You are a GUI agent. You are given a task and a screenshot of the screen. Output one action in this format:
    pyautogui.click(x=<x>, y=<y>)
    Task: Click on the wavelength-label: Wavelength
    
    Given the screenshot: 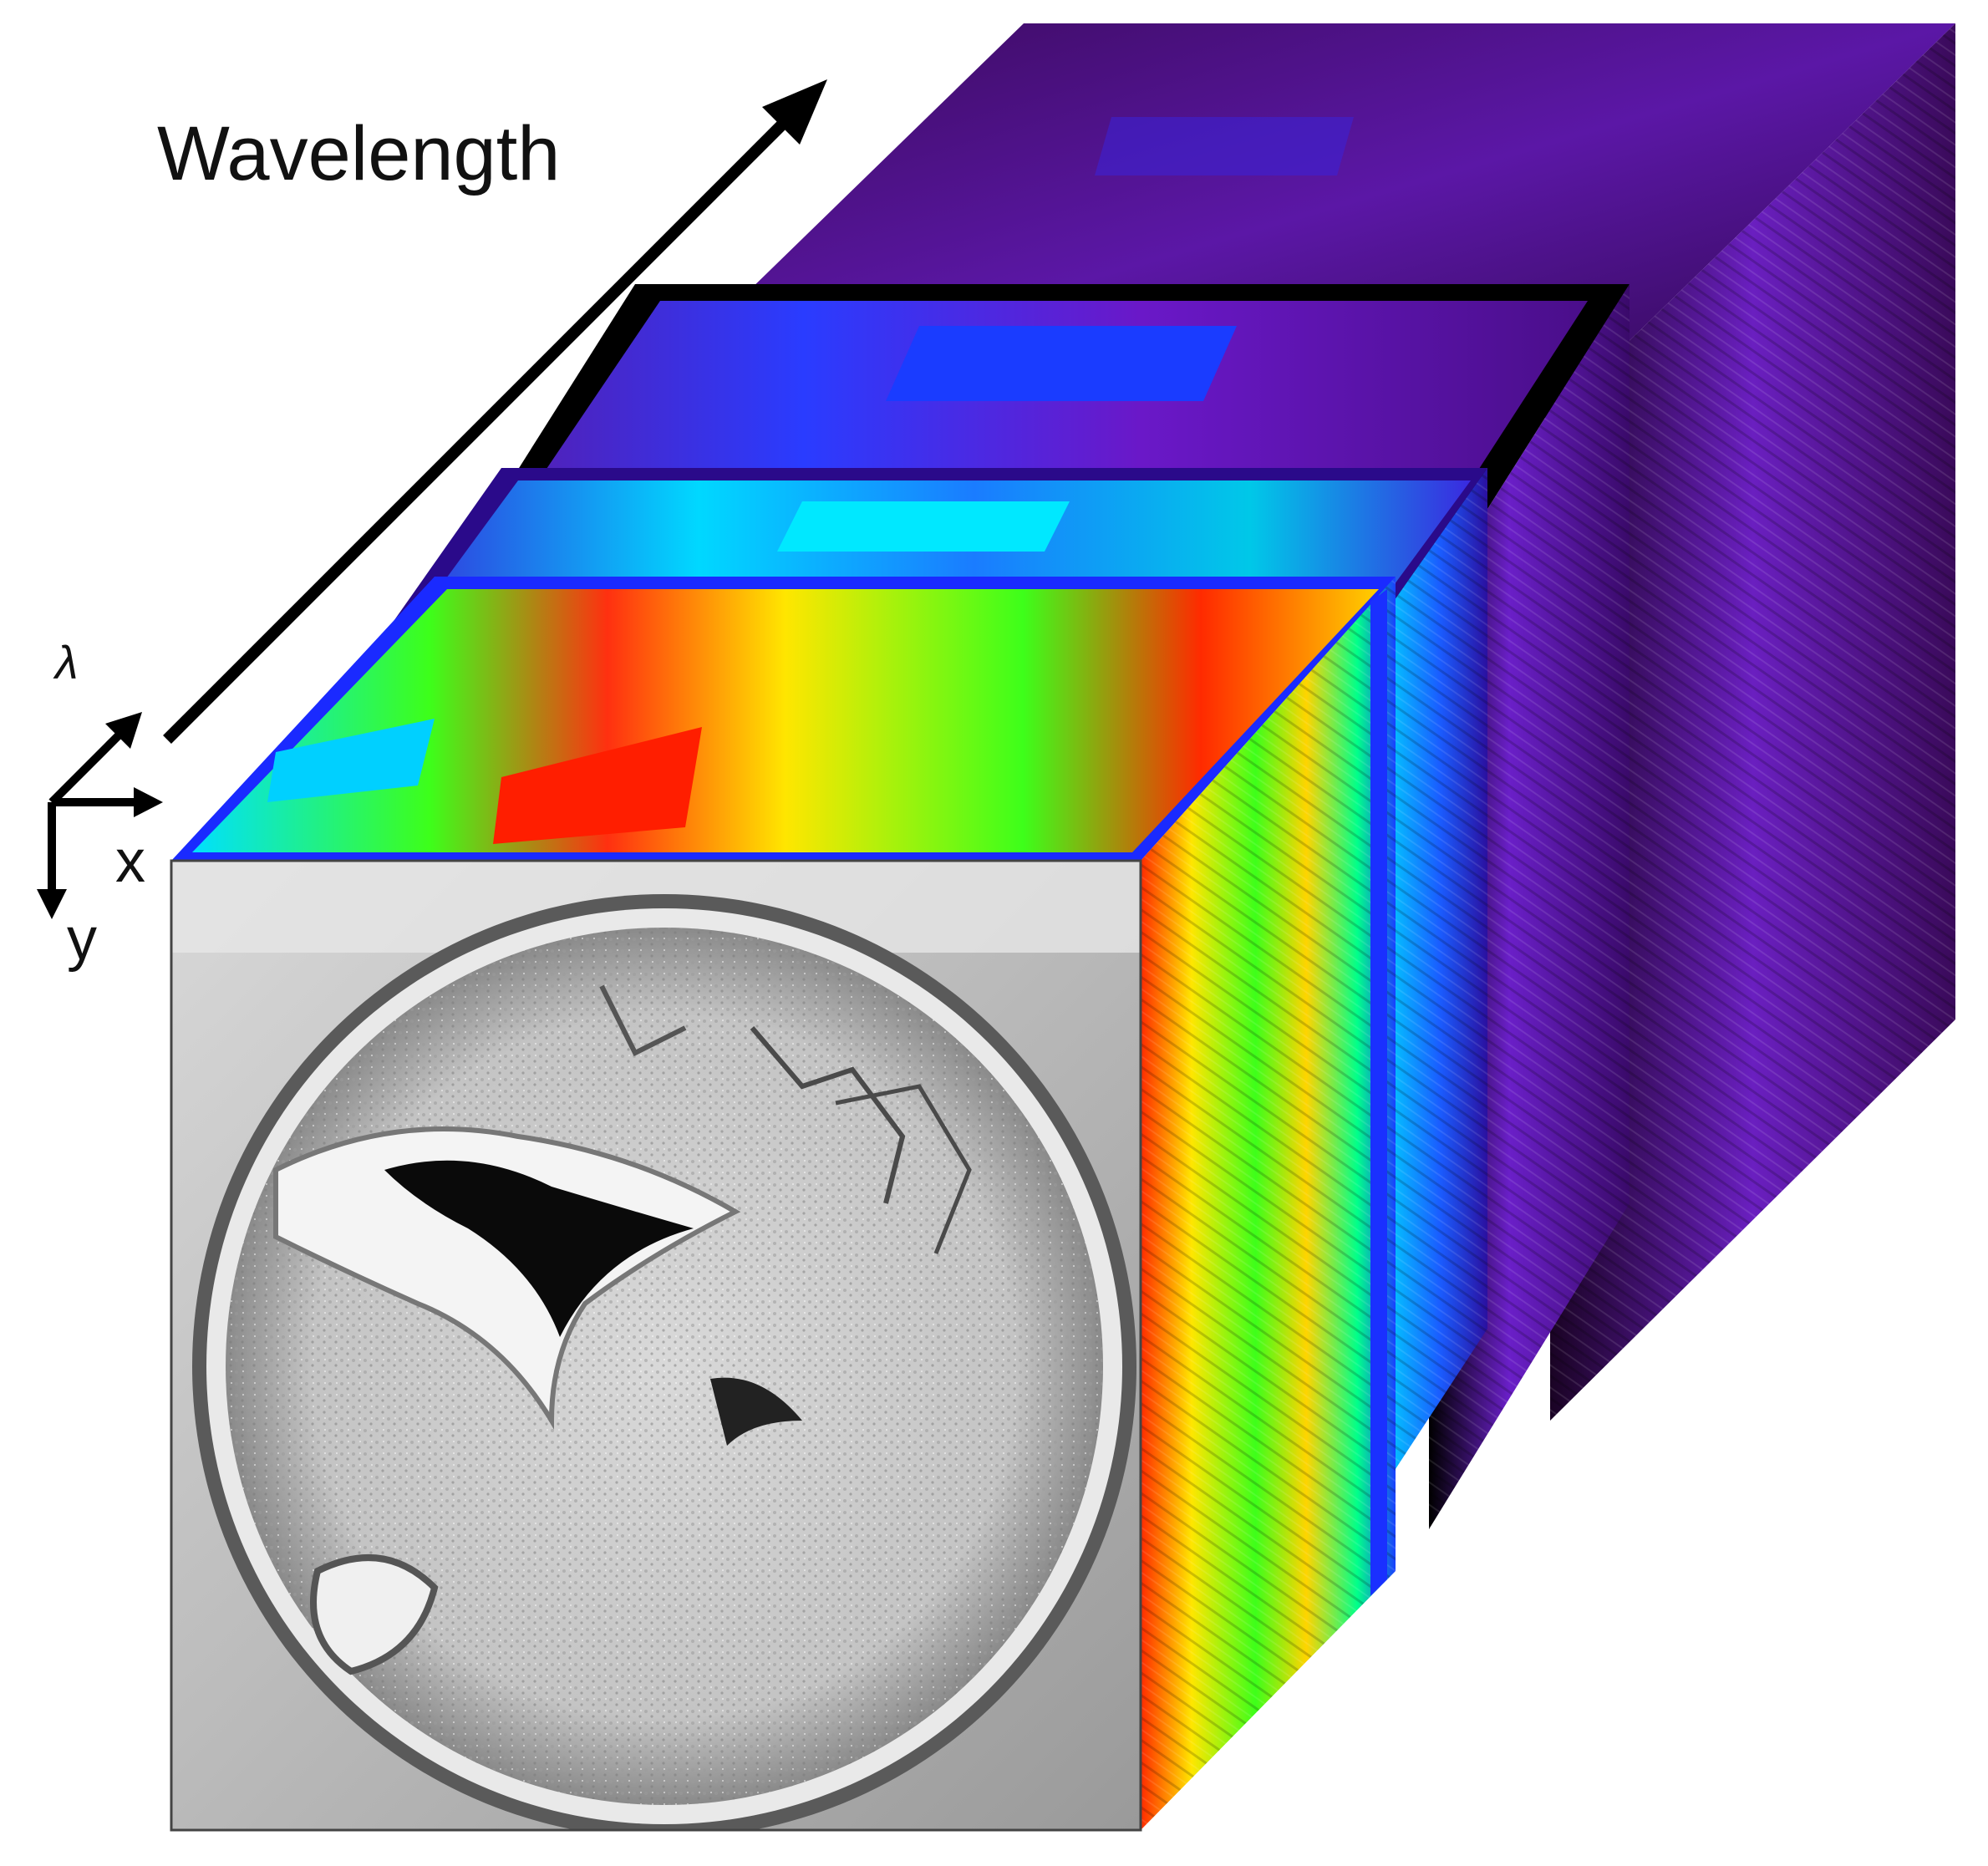 What is the action you would take?
    pyautogui.click(x=358, y=154)
    